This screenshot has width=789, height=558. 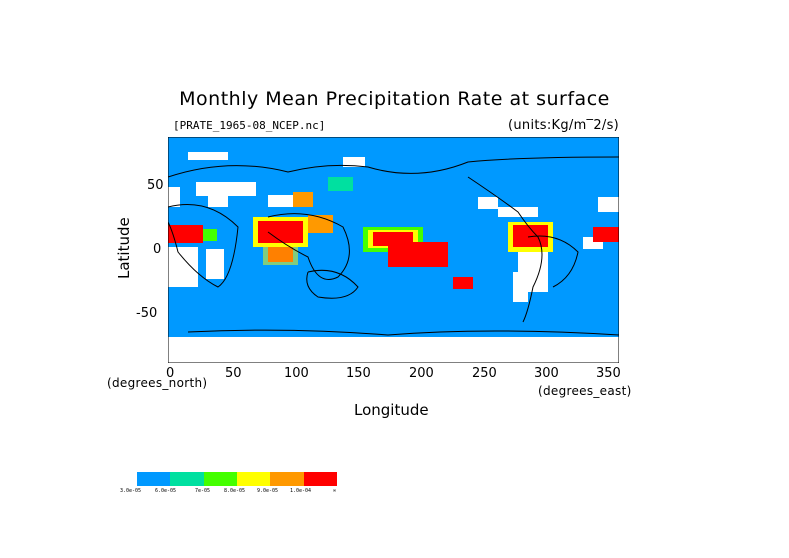 I want to click on x-tick-label: 150, so click(x=358, y=373).